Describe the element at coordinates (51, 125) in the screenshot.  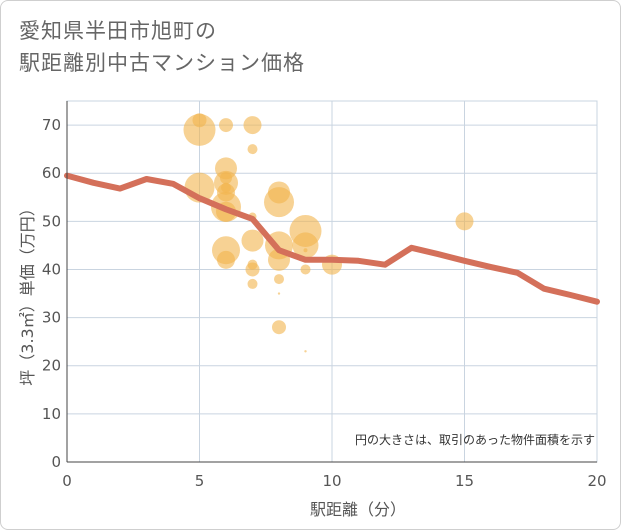
I see `y-tick-label: 70` at that location.